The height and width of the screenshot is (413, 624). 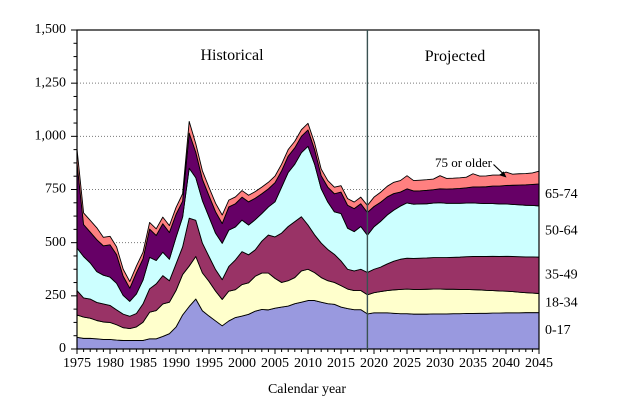 I want to click on x-tick-label: 2020, so click(x=374, y=363).